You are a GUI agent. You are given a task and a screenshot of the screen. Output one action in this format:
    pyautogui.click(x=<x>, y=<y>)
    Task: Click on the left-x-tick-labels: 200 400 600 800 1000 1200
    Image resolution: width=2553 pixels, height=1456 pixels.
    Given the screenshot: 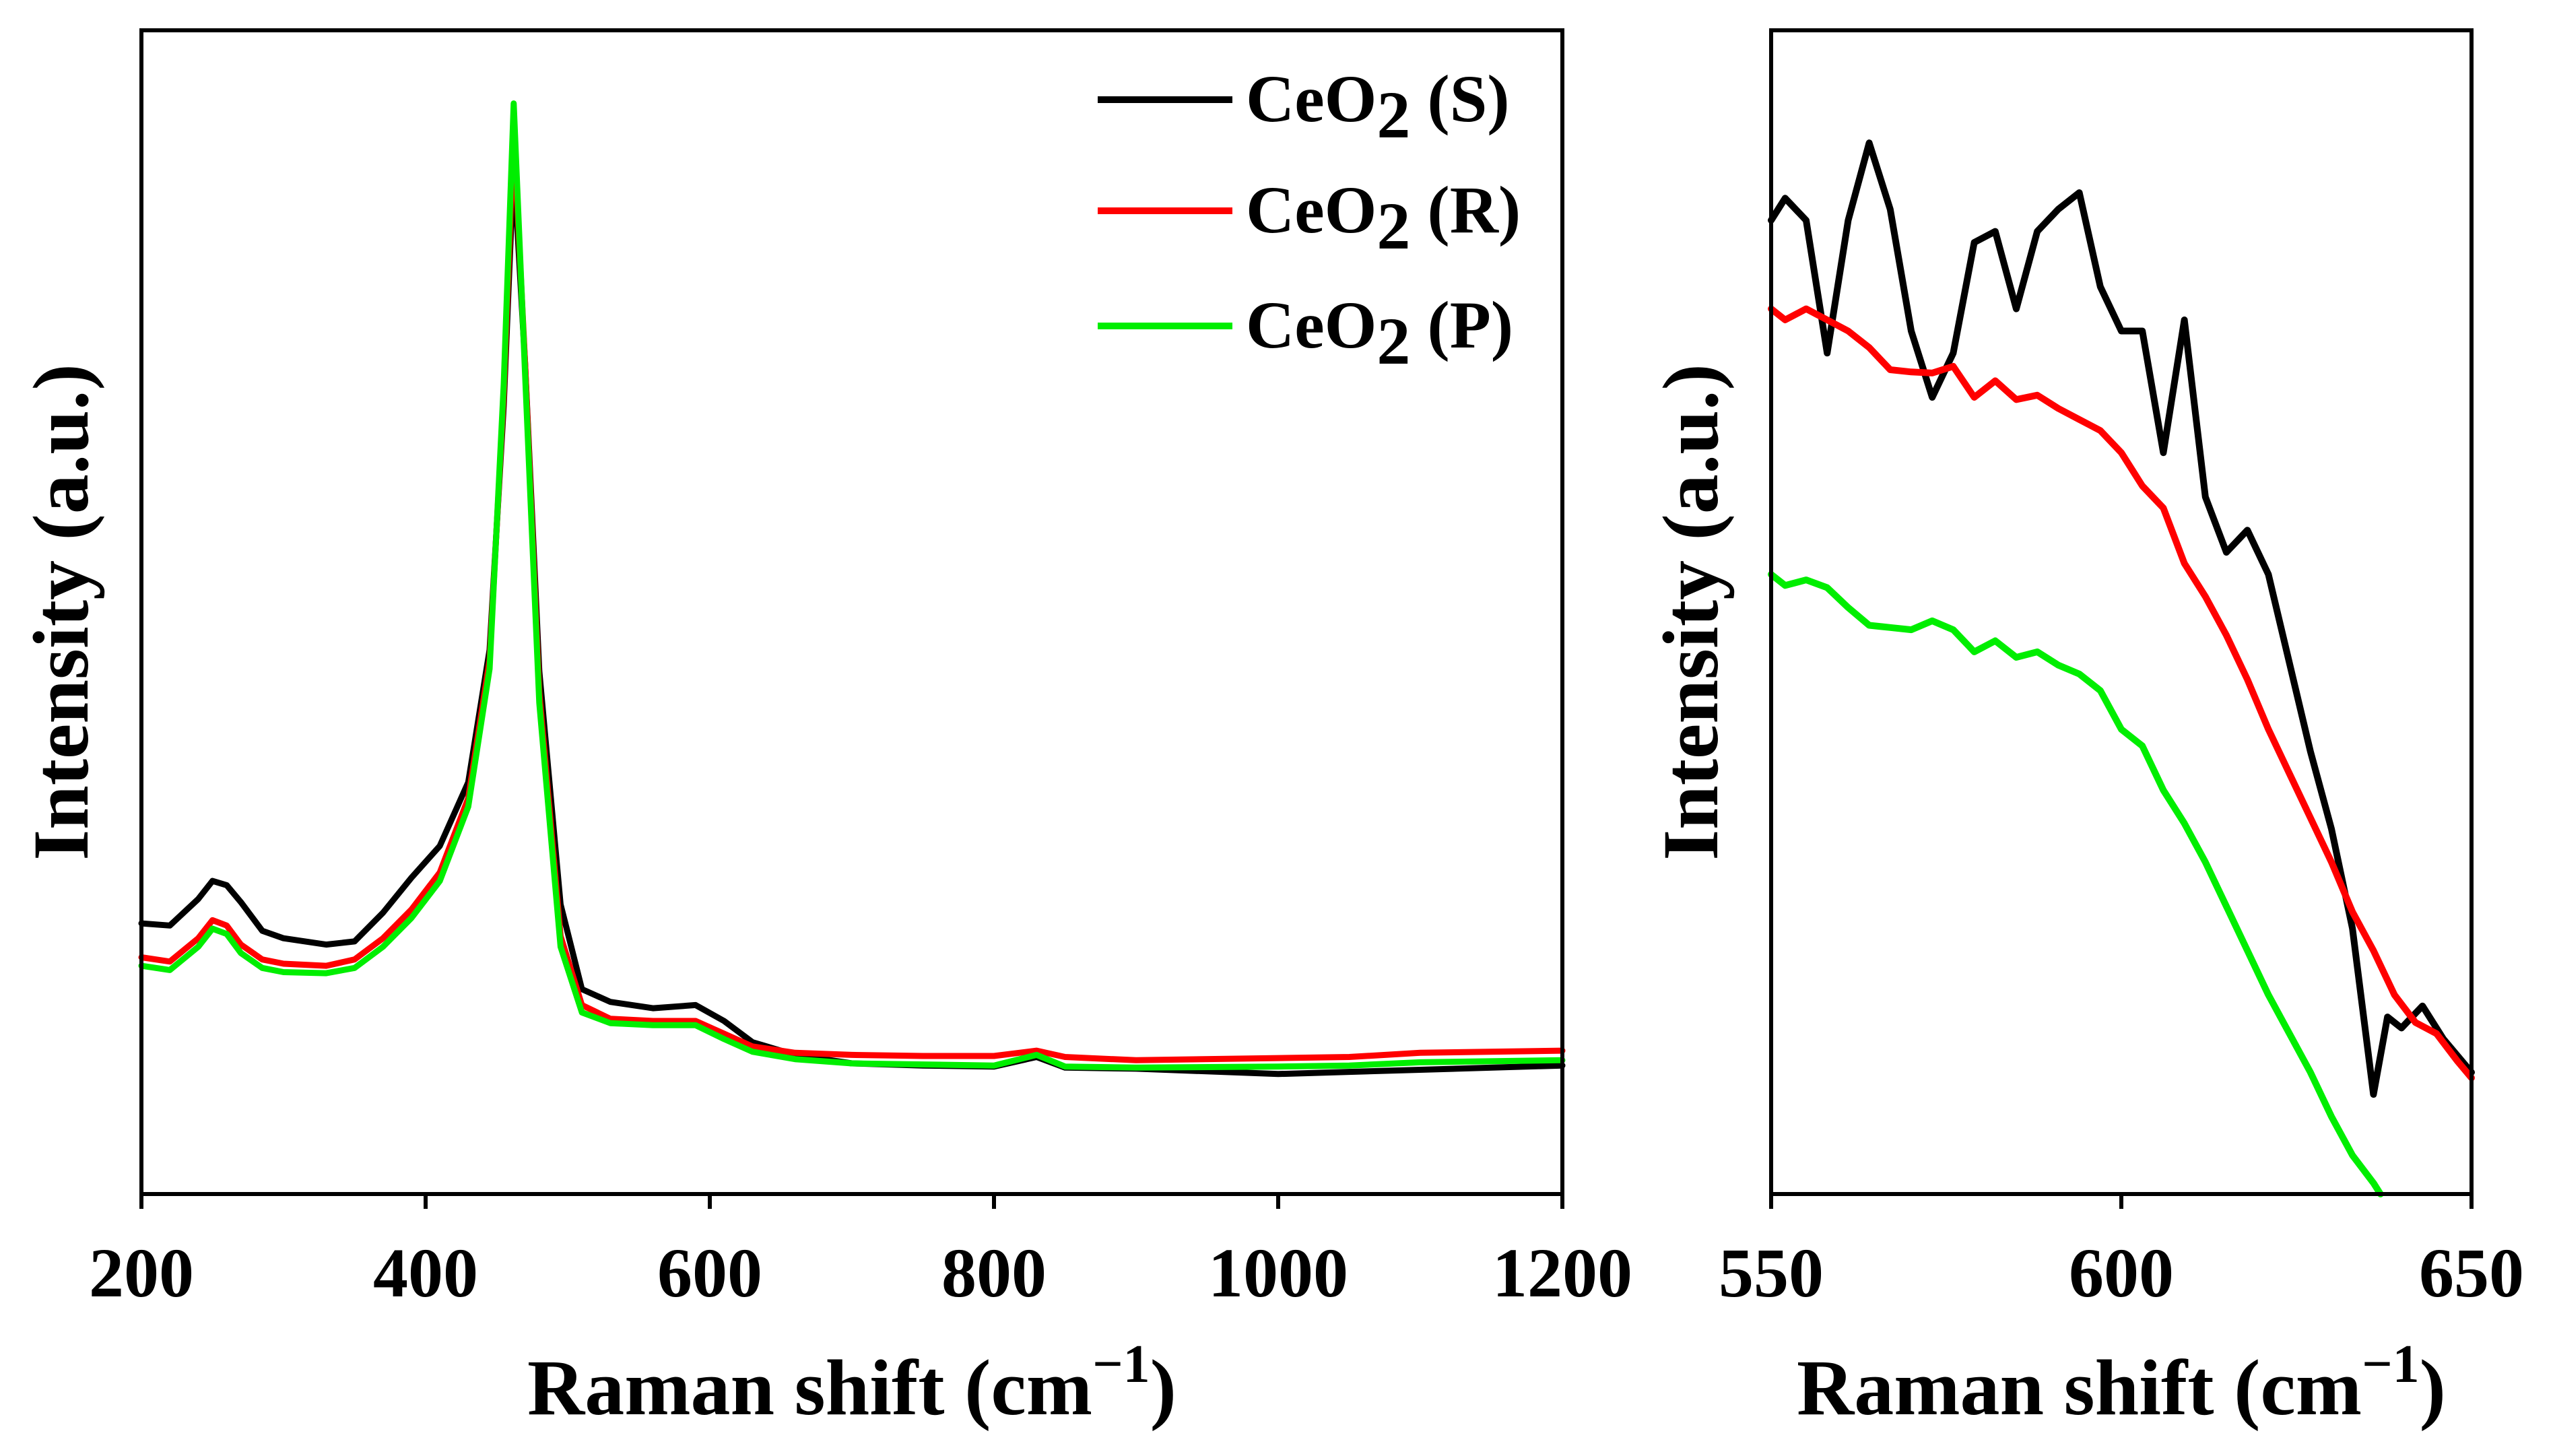 What is the action you would take?
    pyautogui.click(x=860, y=1273)
    